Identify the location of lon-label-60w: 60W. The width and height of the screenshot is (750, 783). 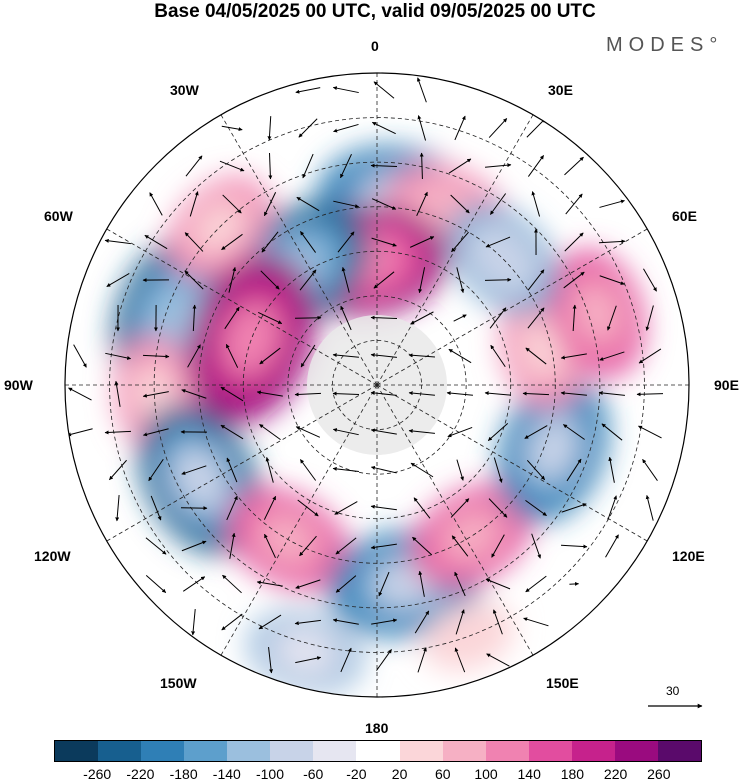
(58, 216).